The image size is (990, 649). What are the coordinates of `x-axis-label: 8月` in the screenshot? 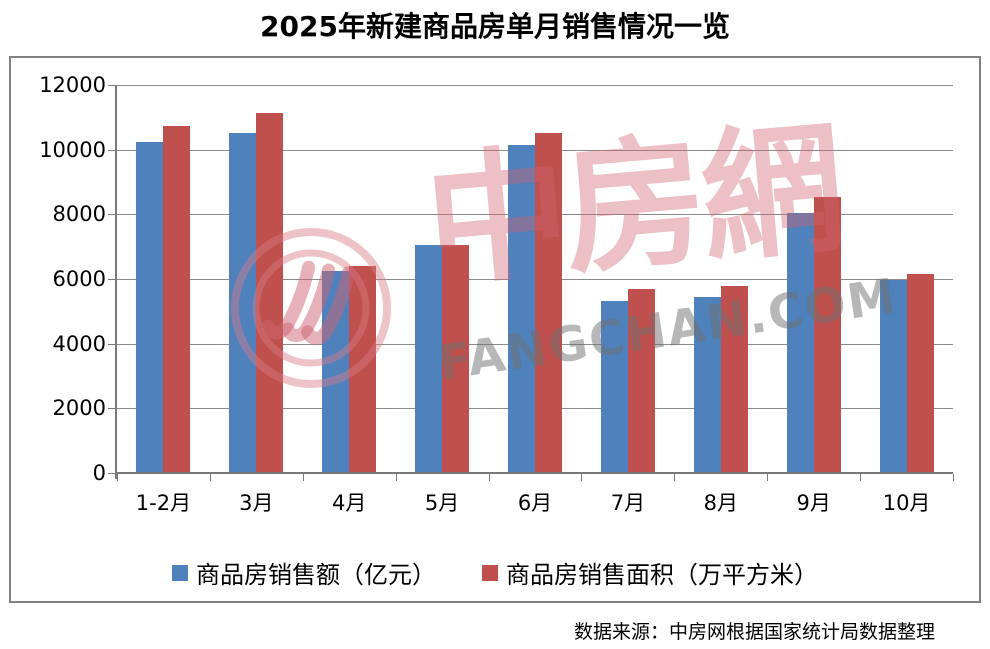 It's located at (720, 503).